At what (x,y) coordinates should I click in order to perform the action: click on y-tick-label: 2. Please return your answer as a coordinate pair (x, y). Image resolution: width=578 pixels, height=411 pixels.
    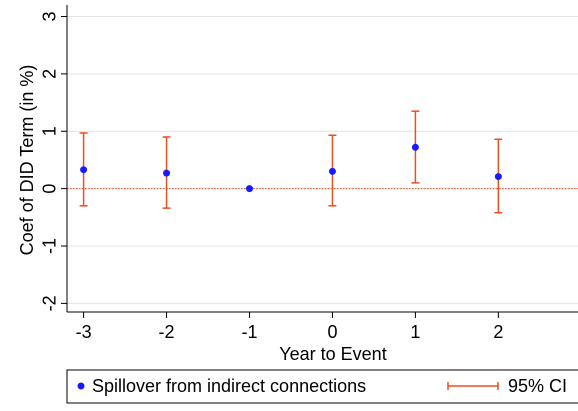
    Looking at the image, I should click on (50, 74).